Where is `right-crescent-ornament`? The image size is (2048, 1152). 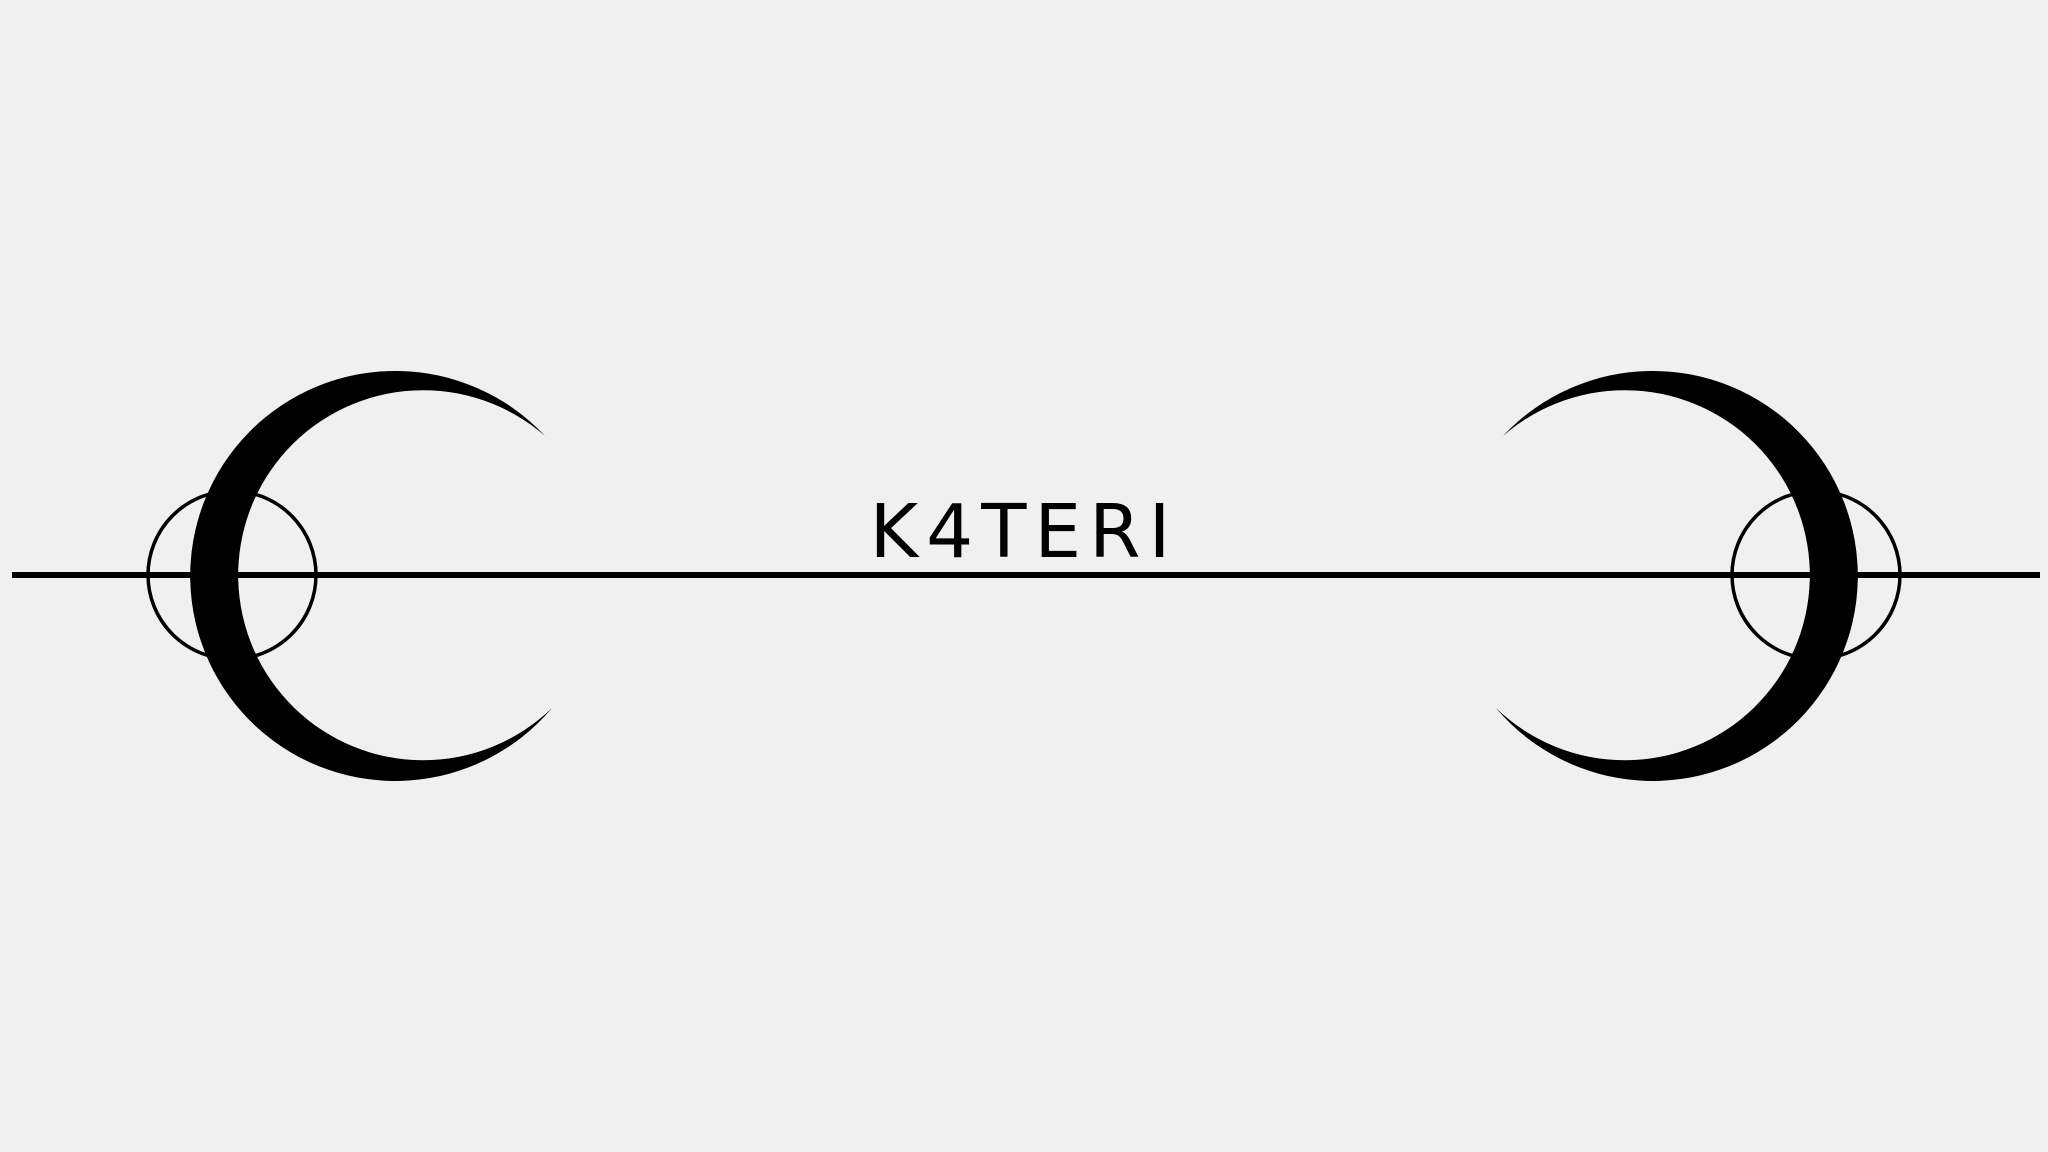 right-crescent-ornament is located at coordinates (1699, 575).